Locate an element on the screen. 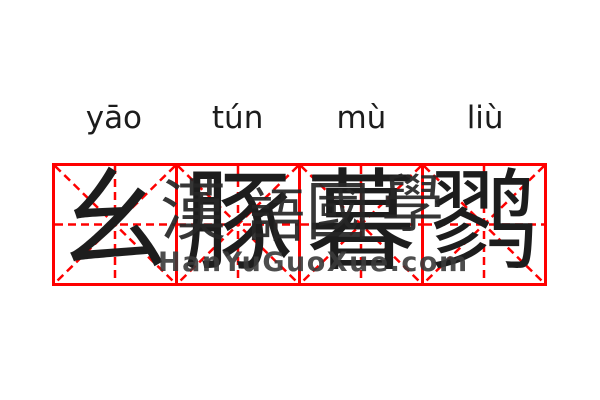  grid-cell-4: 鹨 is located at coordinates (484, 224).